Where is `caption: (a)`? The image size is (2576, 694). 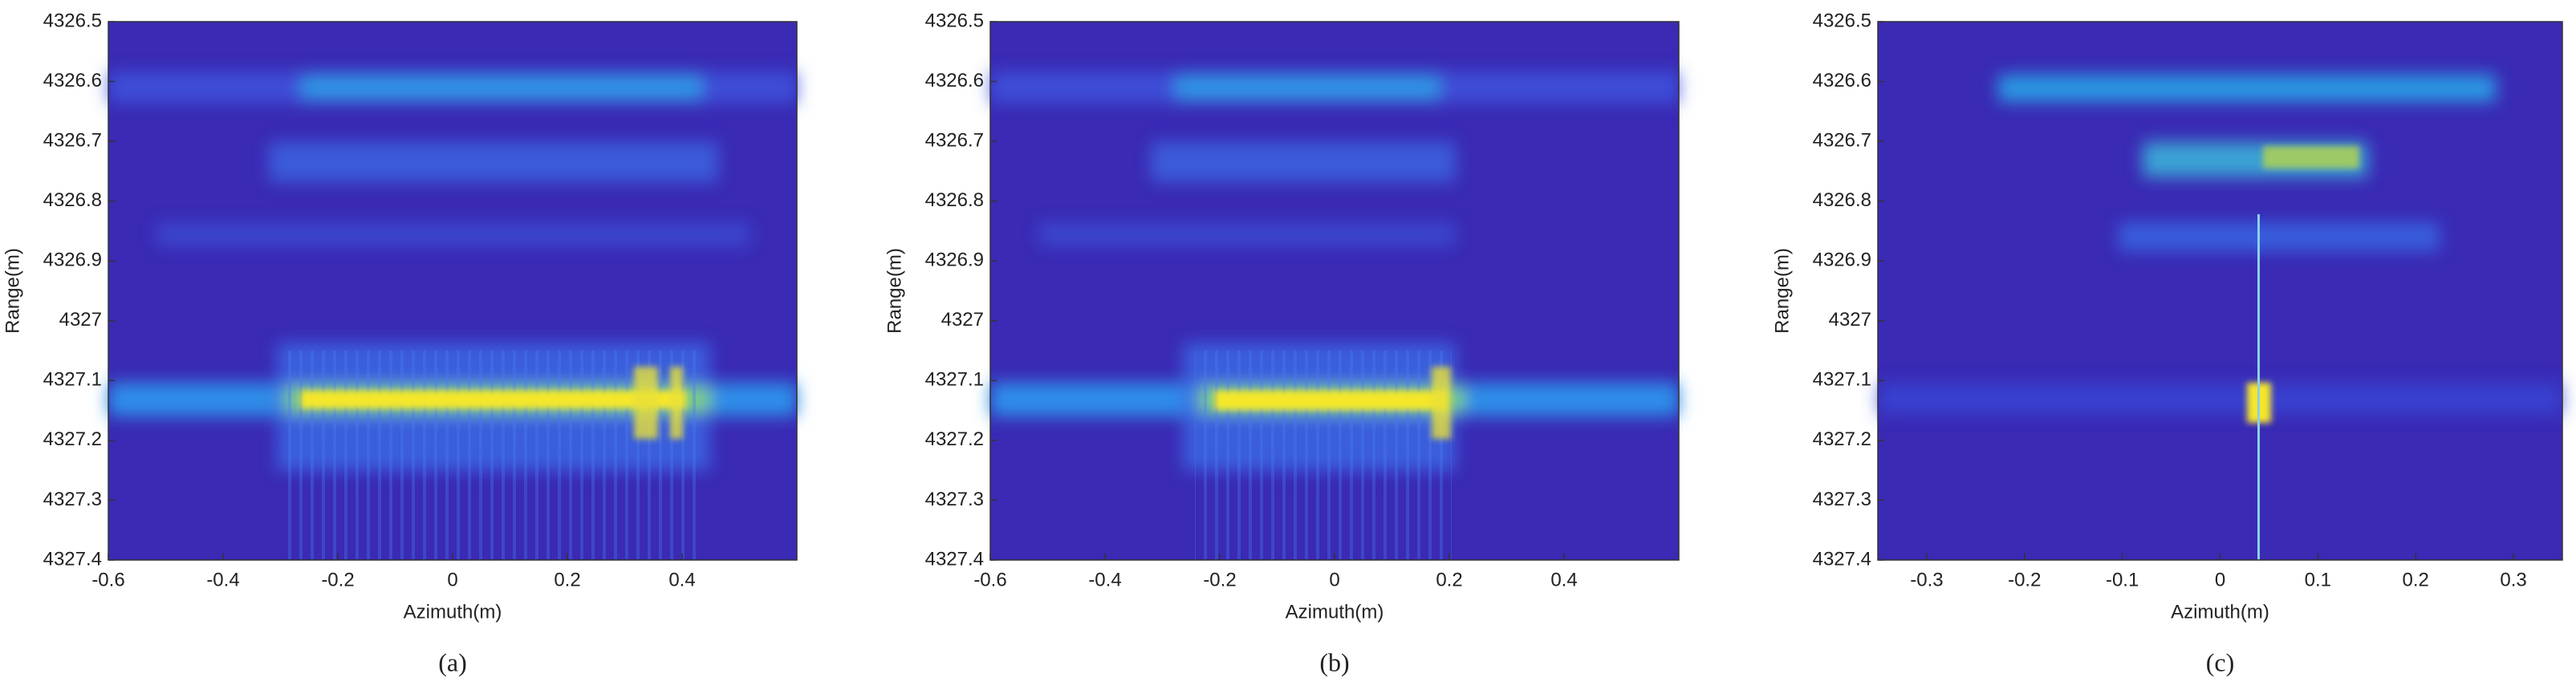
caption: (a) is located at coordinates (452, 662).